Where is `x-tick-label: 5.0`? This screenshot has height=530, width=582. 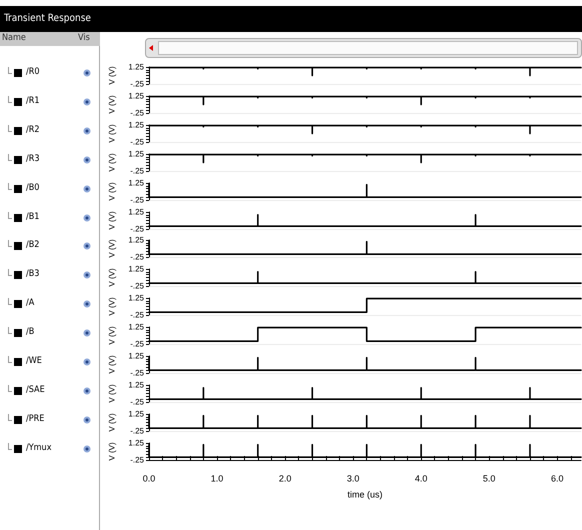
x-tick-label: 5.0 is located at coordinates (489, 478).